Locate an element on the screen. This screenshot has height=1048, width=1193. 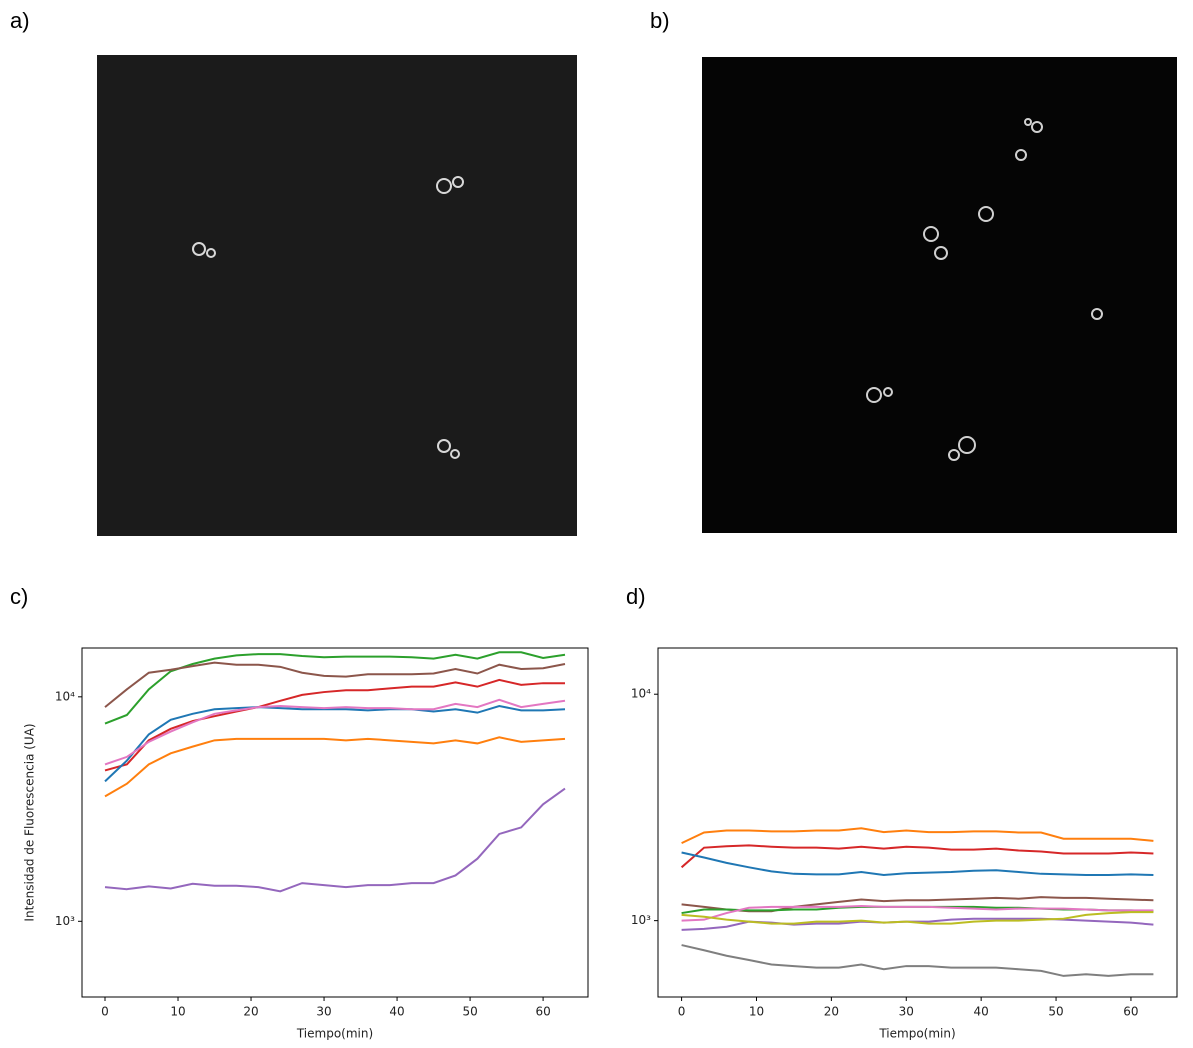
y-axis-label: Intensidad de Fluorescencia (UA) is located at coordinates (30, 822).